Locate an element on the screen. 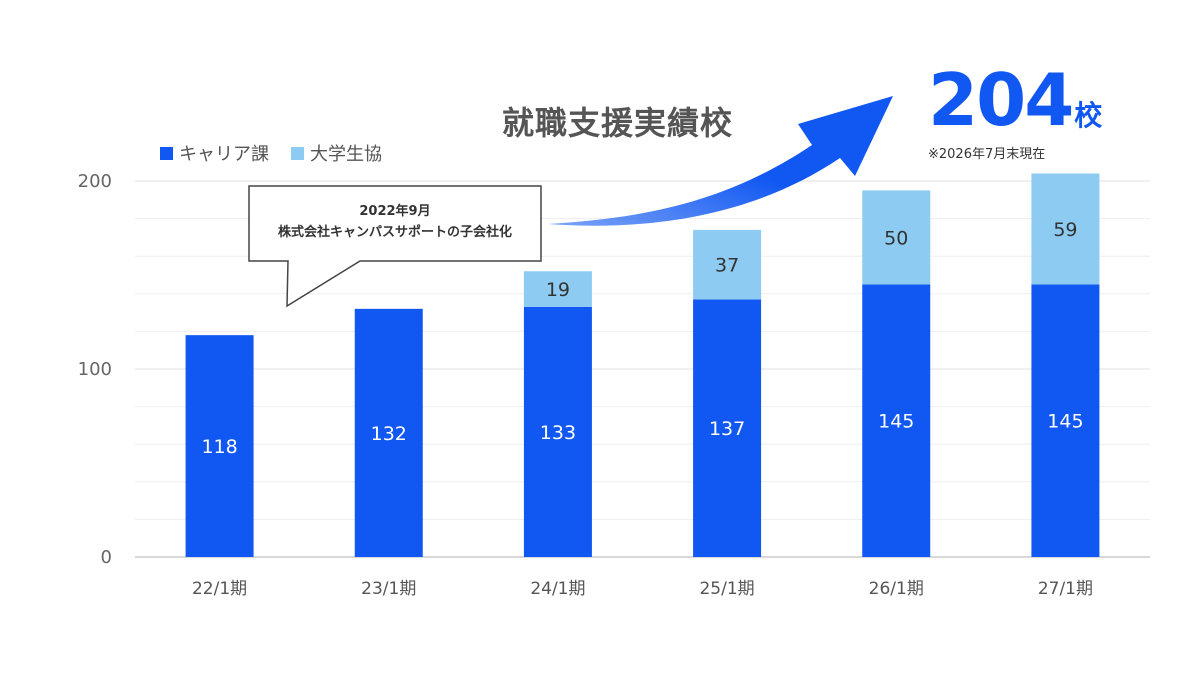 The width and height of the screenshot is (1200, 675). y-tick-label: 100 is located at coordinates (95, 369).